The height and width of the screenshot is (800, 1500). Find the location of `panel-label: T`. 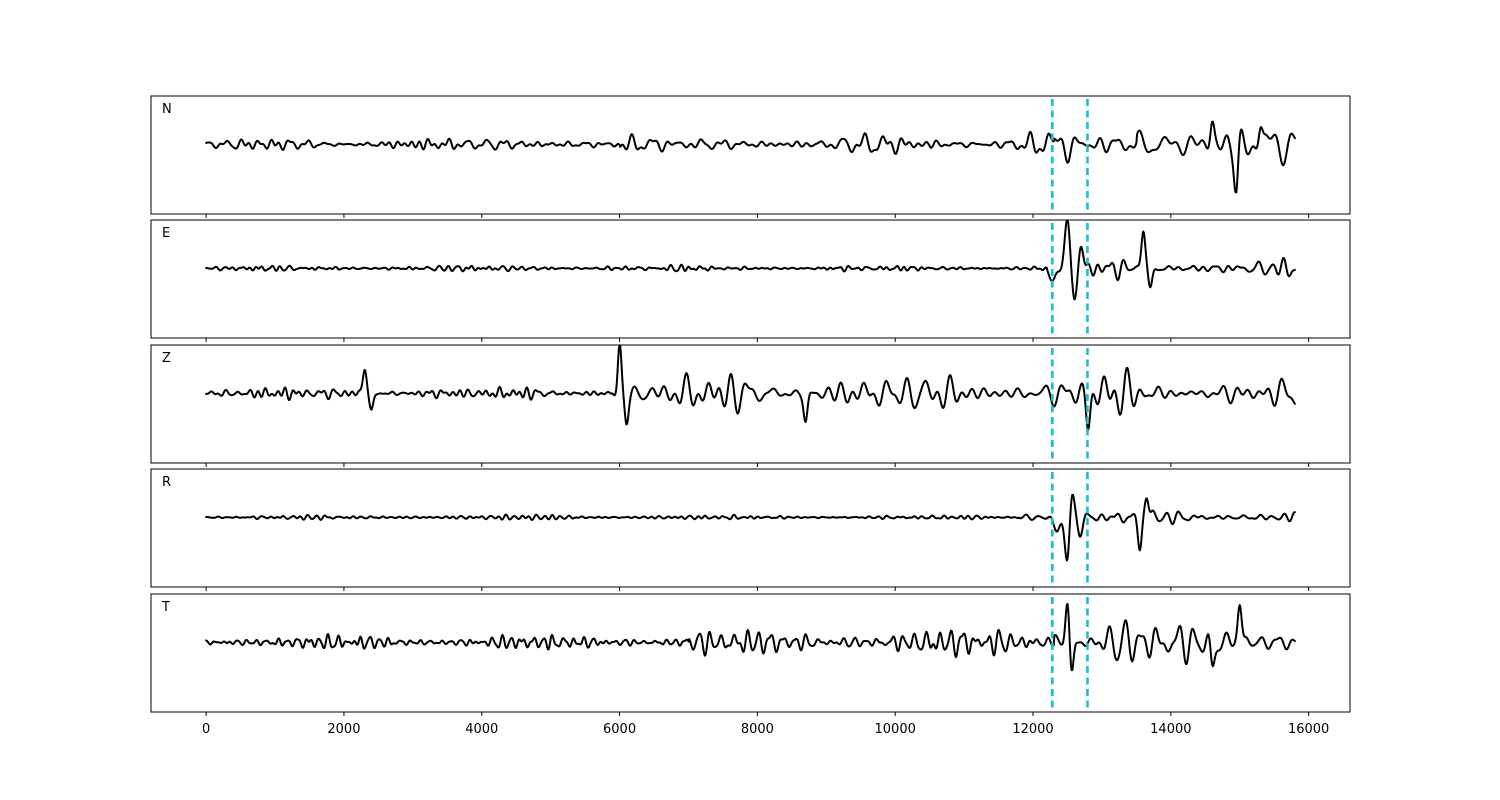

panel-label: T is located at coordinates (165, 607).